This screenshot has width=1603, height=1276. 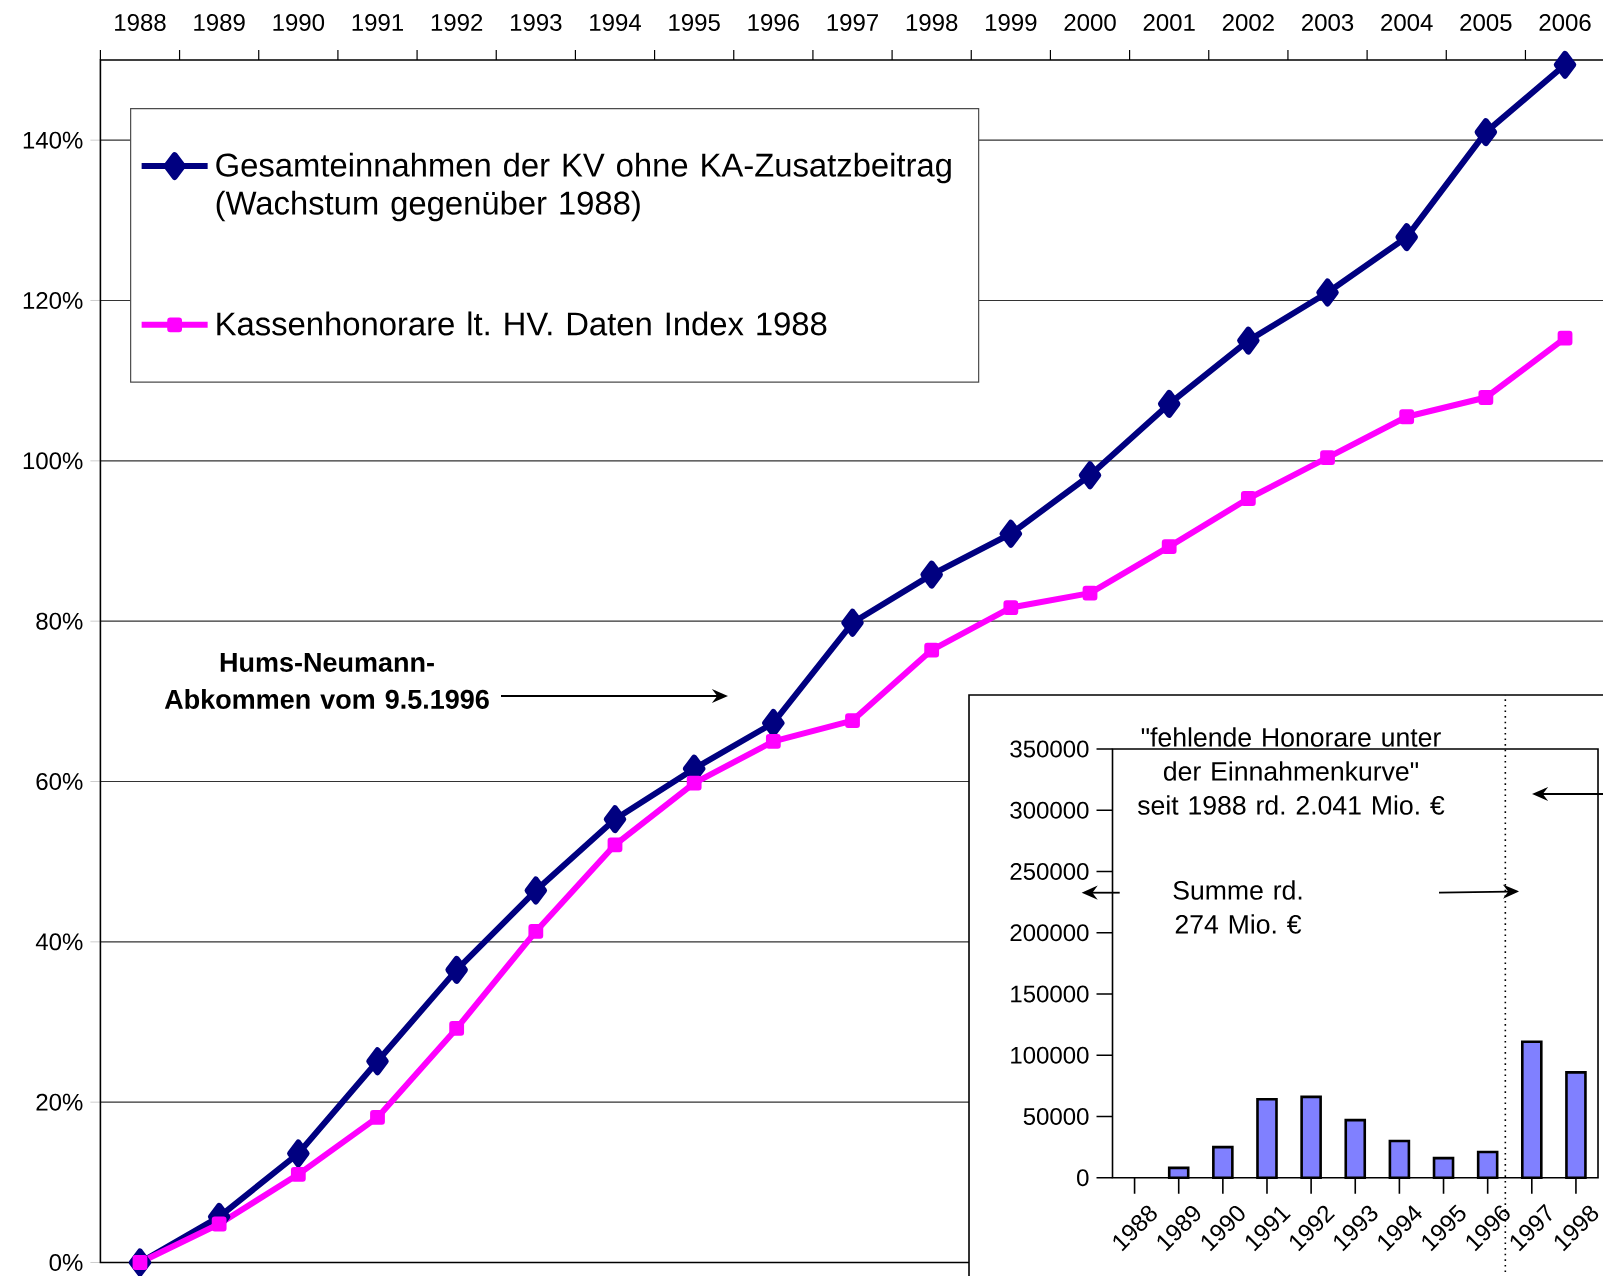 What do you see at coordinates (1050, 1055) in the screenshot?
I see `y-tick-label: 100000` at bounding box center [1050, 1055].